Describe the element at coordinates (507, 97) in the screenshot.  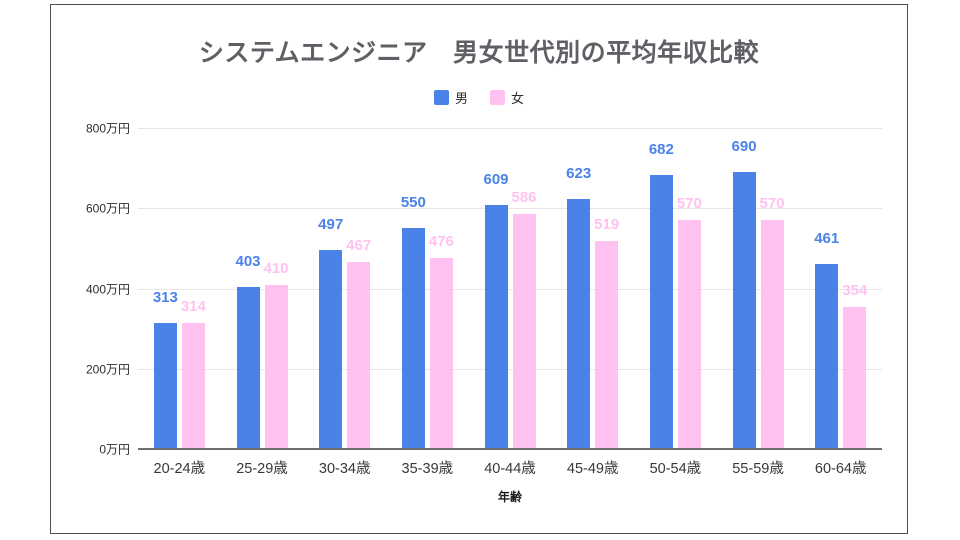
I see `legend-item-女: 女` at that location.